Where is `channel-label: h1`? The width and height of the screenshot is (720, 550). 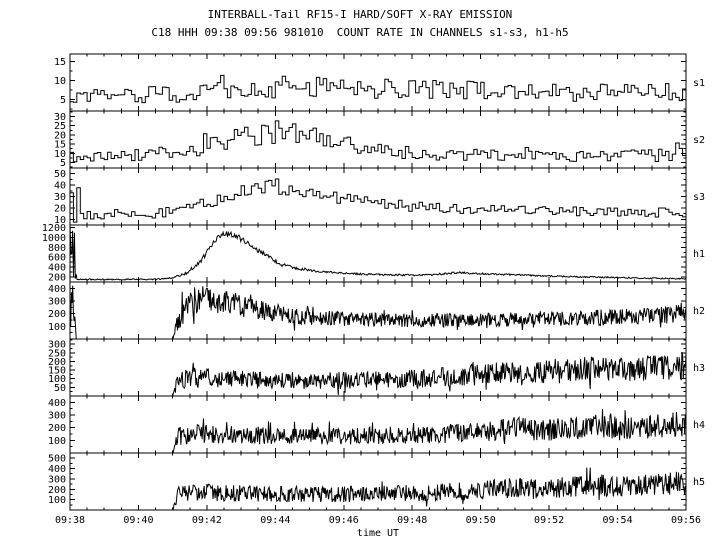 channel-label: h1 is located at coordinates (699, 254).